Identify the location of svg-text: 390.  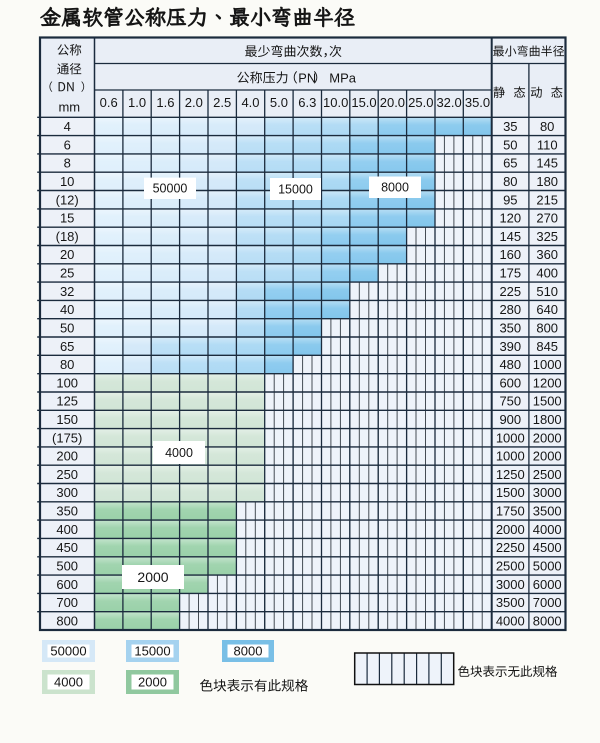
(510, 346).